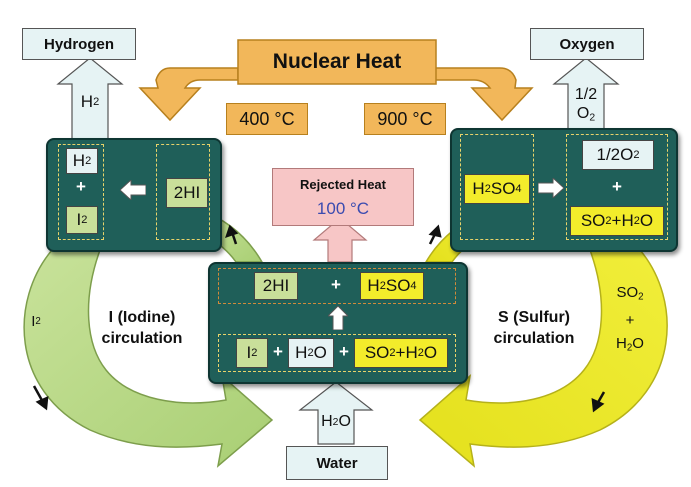 This screenshot has width=691, height=487. Describe the element at coordinates (79, 44) in the screenshot. I see `hydrogen-product-box: Hydrogen` at that location.